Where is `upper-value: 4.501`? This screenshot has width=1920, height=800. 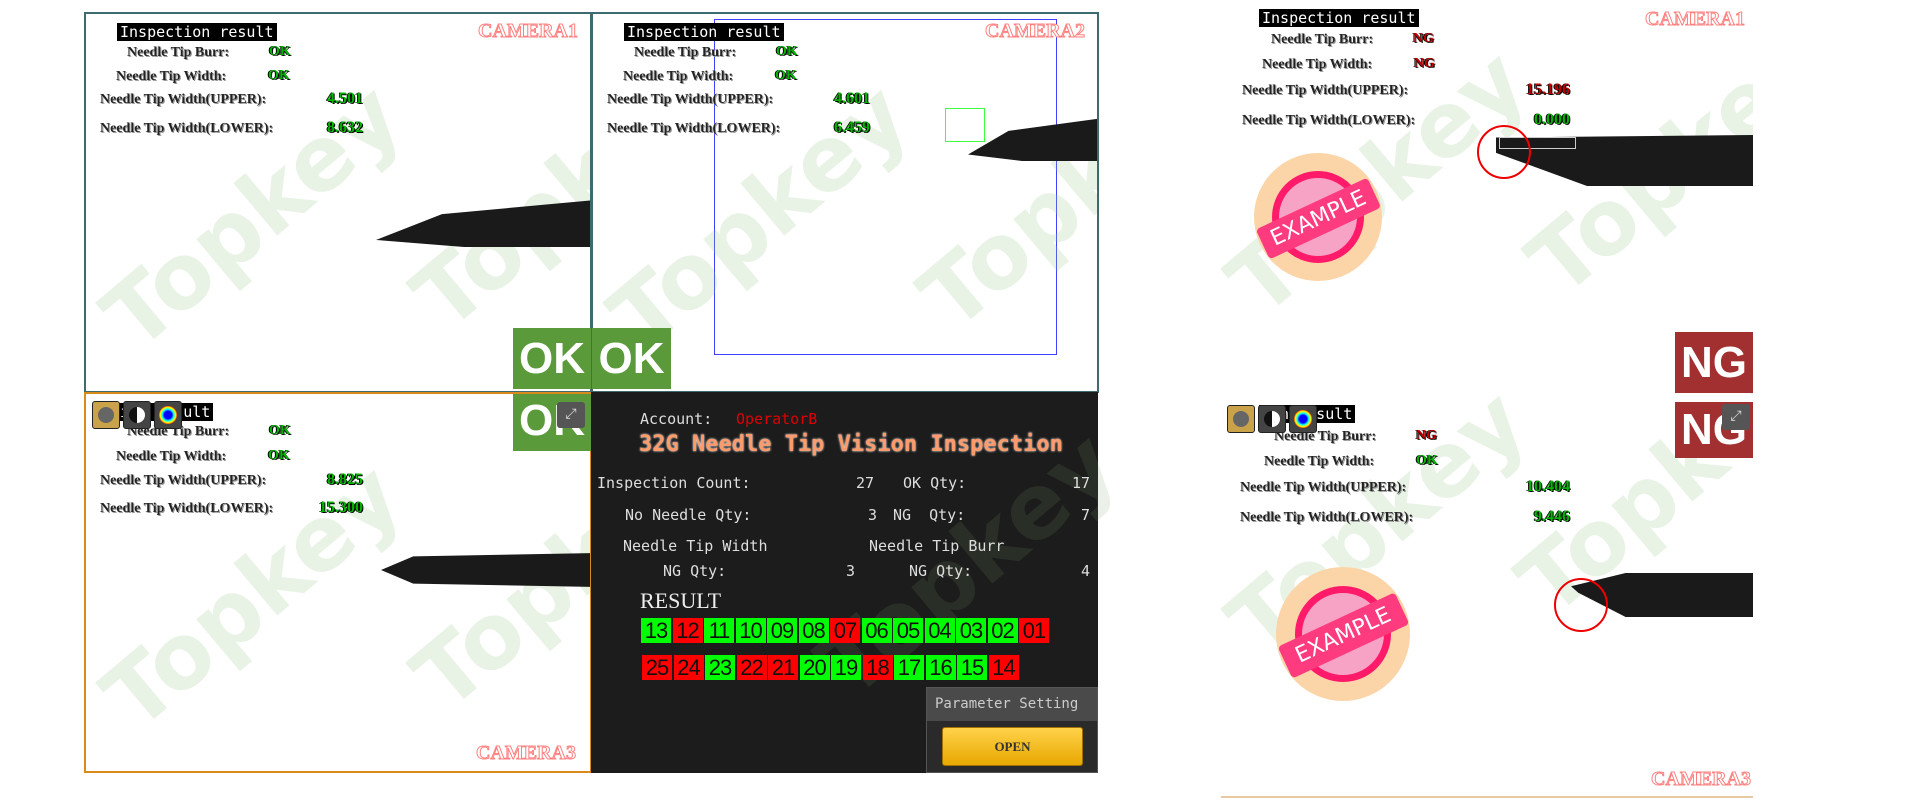
upper-value: 4.501 is located at coordinates (345, 98).